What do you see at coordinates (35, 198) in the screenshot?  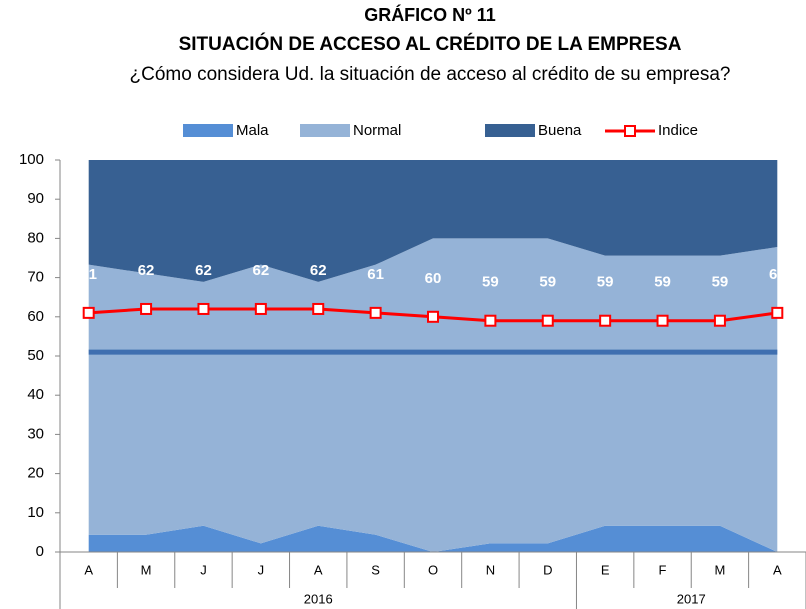 I see `y-tick-label: 90` at bounding box center [35, 198].